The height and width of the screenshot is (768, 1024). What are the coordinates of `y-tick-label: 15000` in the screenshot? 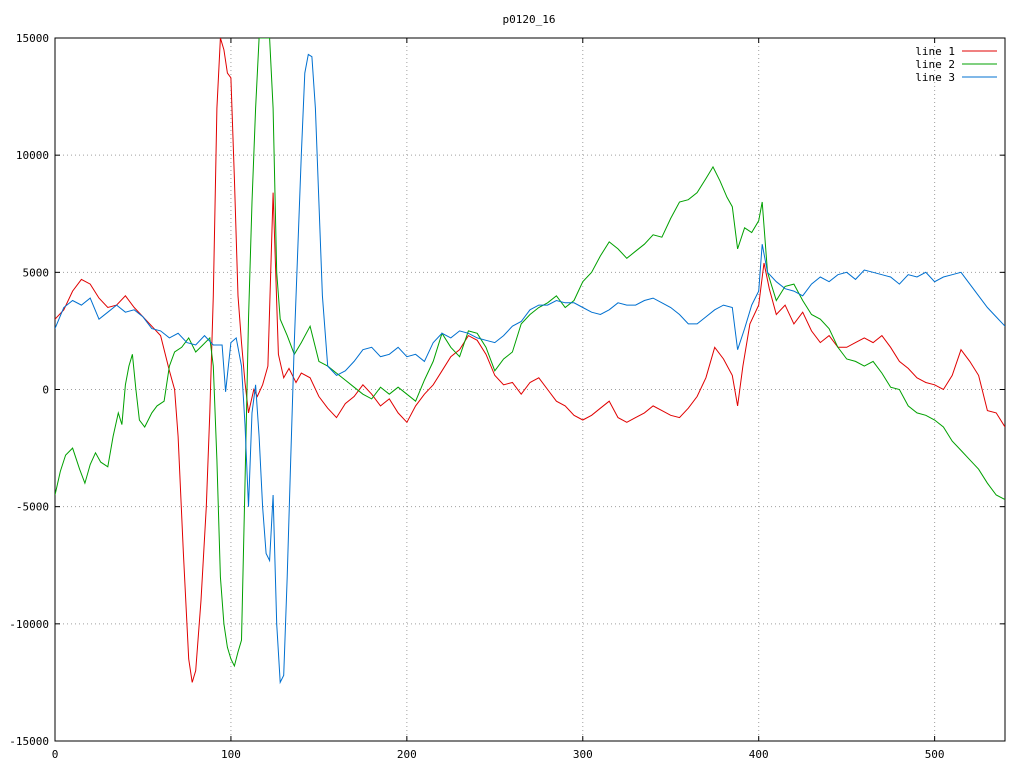 It's located at (32, 38).